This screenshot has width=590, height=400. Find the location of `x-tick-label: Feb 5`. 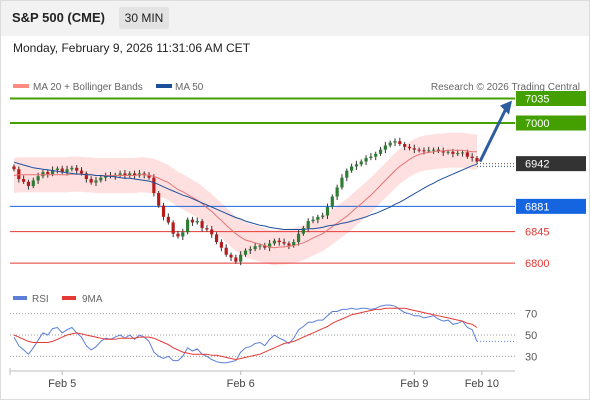

x-tick-label: Feb 5 is located at coordinates (62, 384).